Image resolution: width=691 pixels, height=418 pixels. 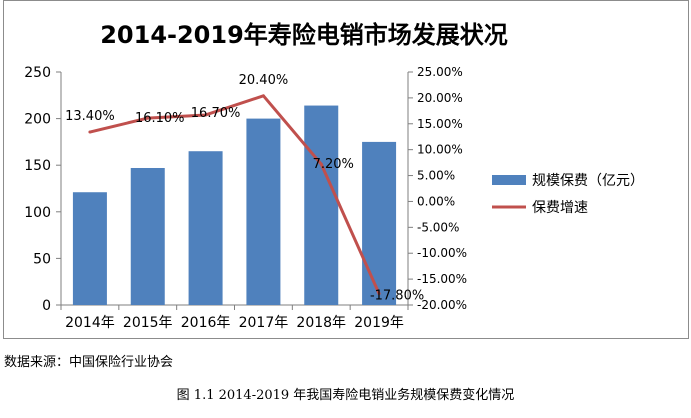 I want to click on y-right-tick-label: -15.00%, so click(x=442, y=279).